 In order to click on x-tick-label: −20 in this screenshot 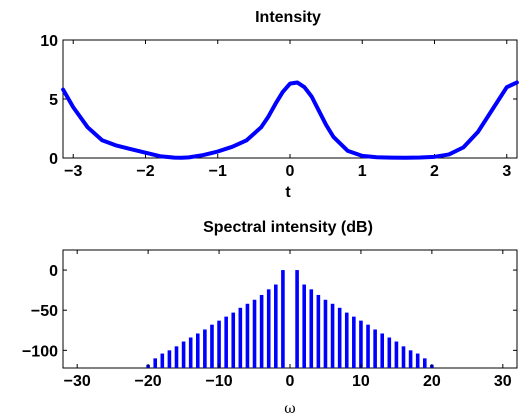, I will do `click(148, 381)`.